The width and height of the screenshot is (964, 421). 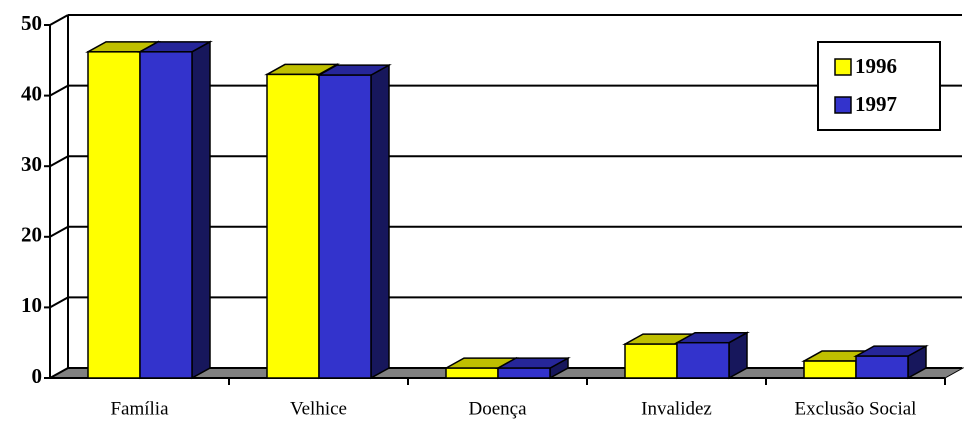 What do you see at coordinates (31, 23) in the screenshot?
I see `y-tick-label: 50` at bounding box center [31, 23].